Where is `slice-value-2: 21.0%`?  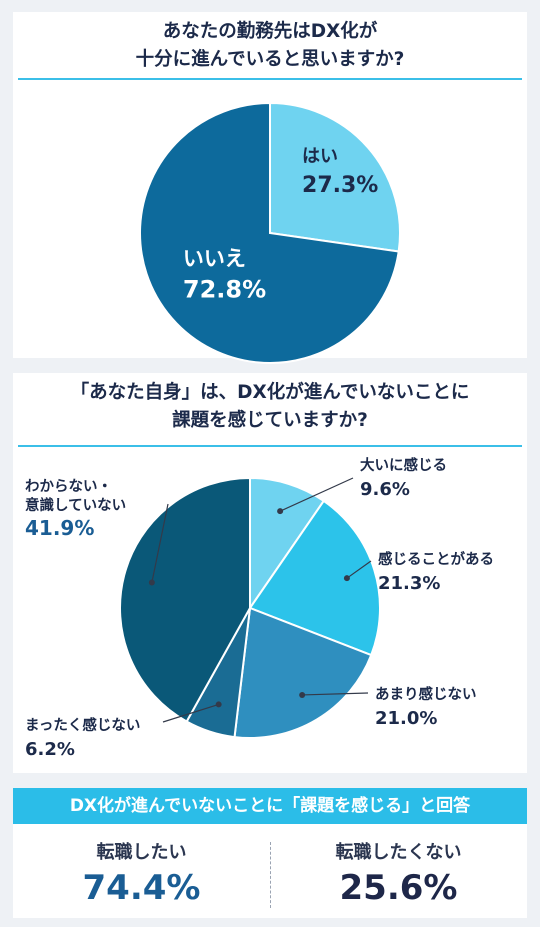 slice-value-2: 21.0% is located at coordinates (406, 718).